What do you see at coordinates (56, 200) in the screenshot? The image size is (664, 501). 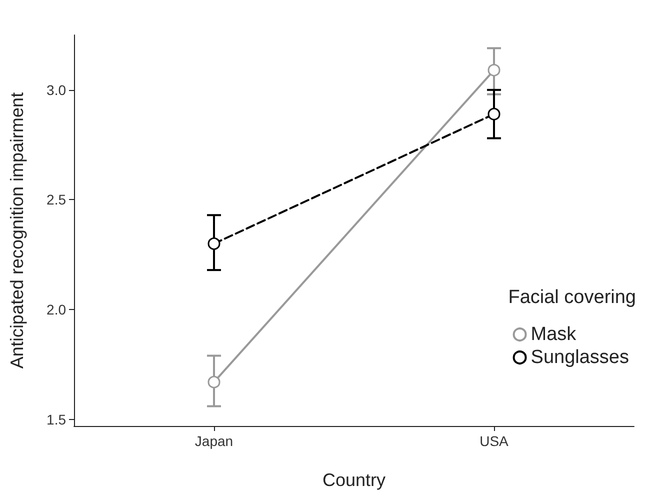 I see `y-tick-label: 2.5` at bounding box center [56, 200].